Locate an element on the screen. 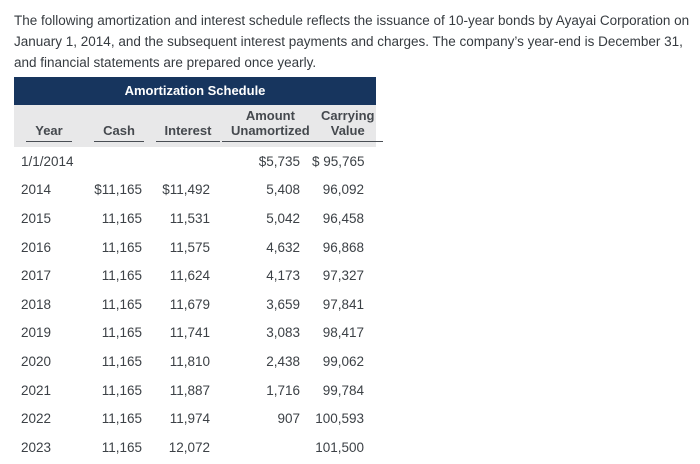  interest-cell: 12,072 is located at coordinates (189, 447).